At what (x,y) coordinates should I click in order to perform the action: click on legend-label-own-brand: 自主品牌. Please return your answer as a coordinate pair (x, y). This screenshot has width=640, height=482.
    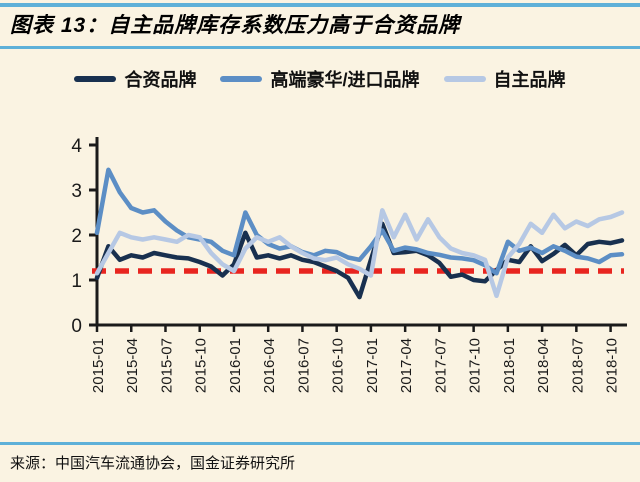
    Looking at the image, I should click on (529, 80).